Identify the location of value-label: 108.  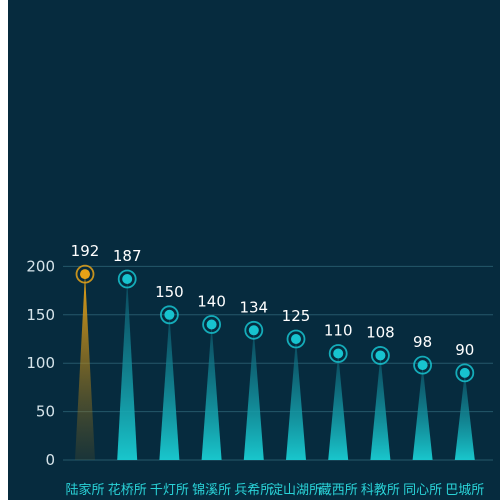
(380, 332).